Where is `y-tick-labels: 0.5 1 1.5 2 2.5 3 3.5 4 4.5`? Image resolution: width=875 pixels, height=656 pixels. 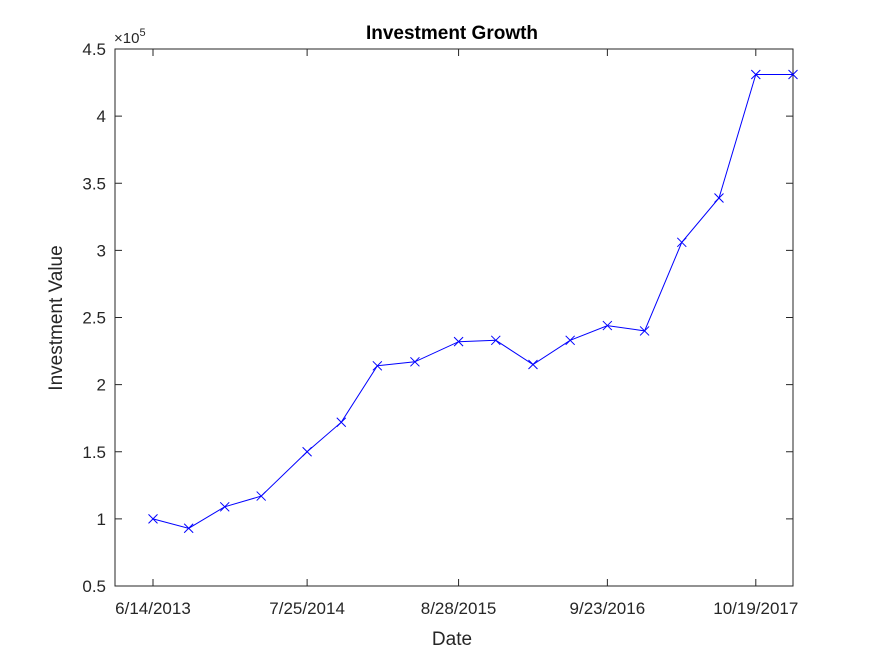
y-tick-labels: 0.5 1 1.5 2 2.5 3 3.5 4 4.5 is located at coordinates (94, 318).